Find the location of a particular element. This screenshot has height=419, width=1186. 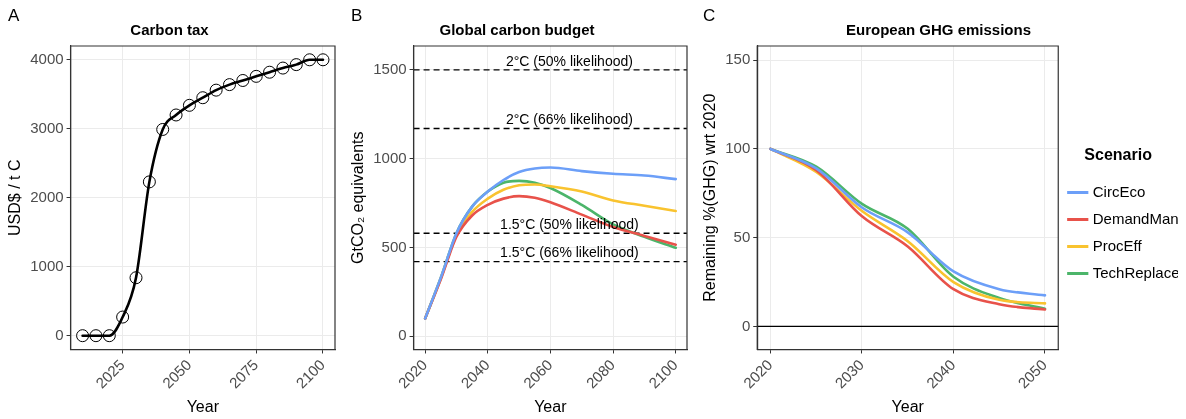

y-axis-title: USD$ / t C is located at coordinates (15, 197).